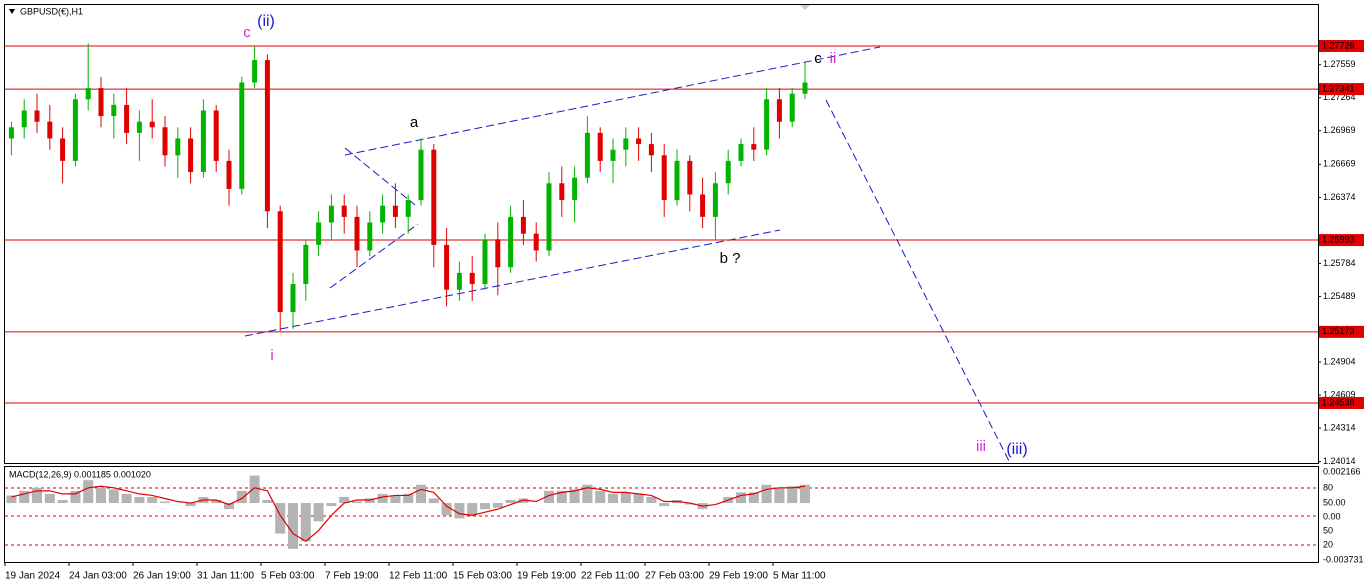 This screenshot has height=588, width=1366. I want to click on wave-label: i, so click(271, 355).